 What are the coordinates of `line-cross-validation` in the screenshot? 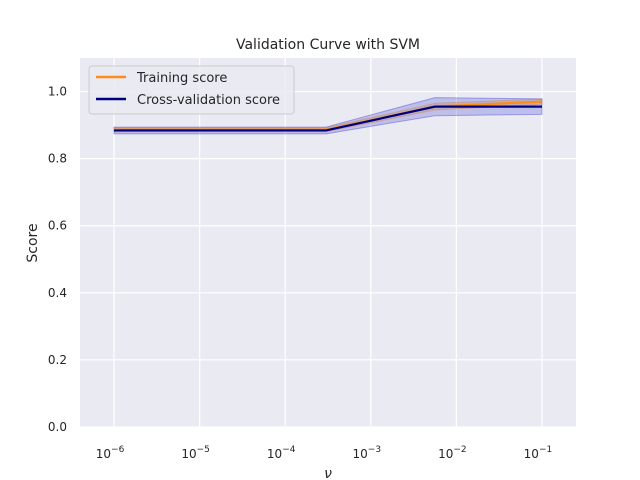 It's located at (328, 118).